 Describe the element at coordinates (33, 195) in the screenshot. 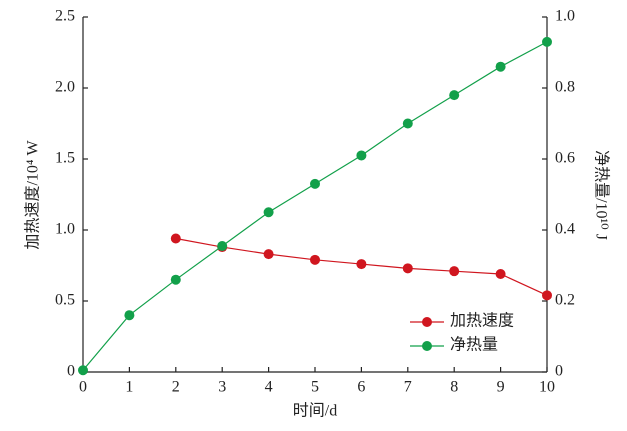

I see `y-axis-label: 加热速度/10⁴ W` at that location.